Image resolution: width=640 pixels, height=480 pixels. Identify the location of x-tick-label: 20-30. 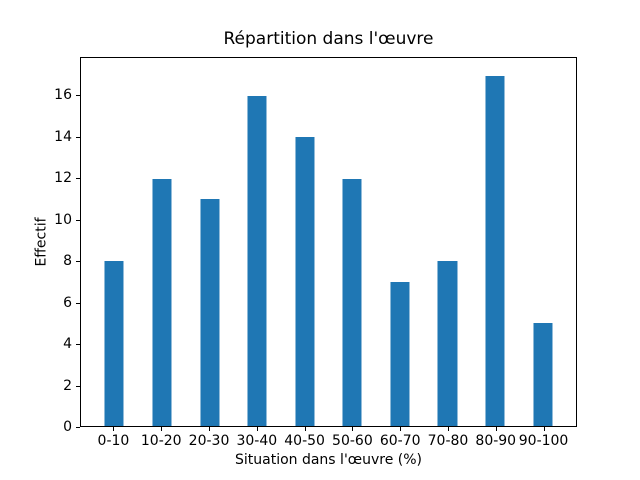
(209, 441).